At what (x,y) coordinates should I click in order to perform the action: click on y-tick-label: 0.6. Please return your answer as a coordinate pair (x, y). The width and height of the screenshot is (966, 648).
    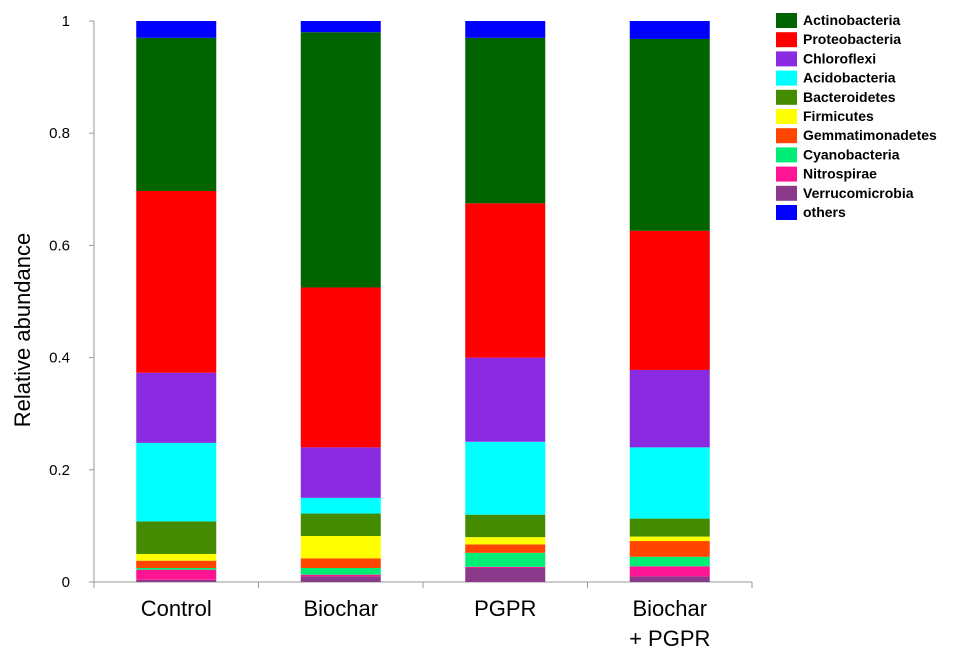
    Looking at the image, I should click on (59, 245).